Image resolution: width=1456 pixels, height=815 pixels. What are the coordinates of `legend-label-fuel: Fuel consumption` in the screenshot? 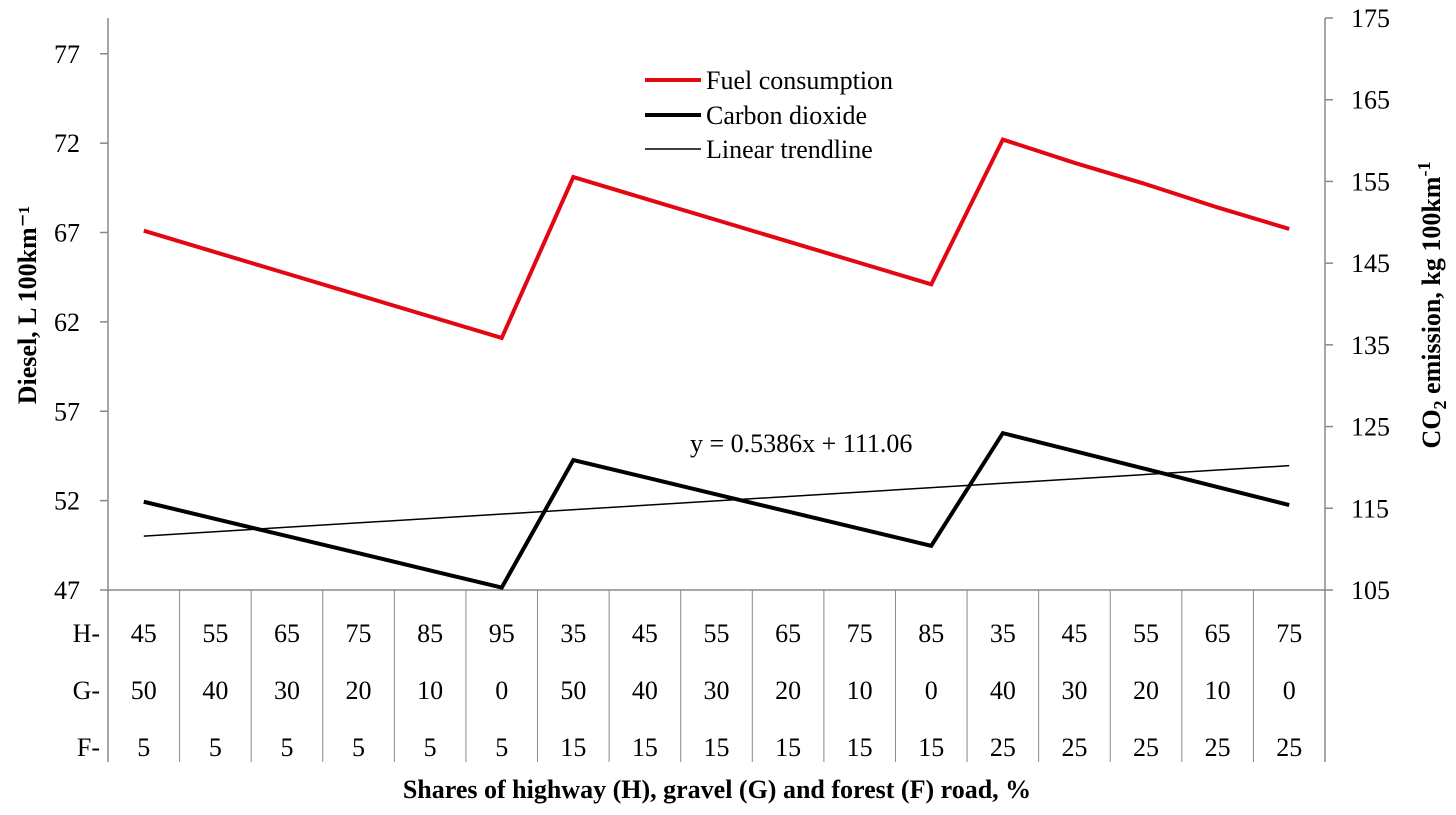 It's located at (799, 80).